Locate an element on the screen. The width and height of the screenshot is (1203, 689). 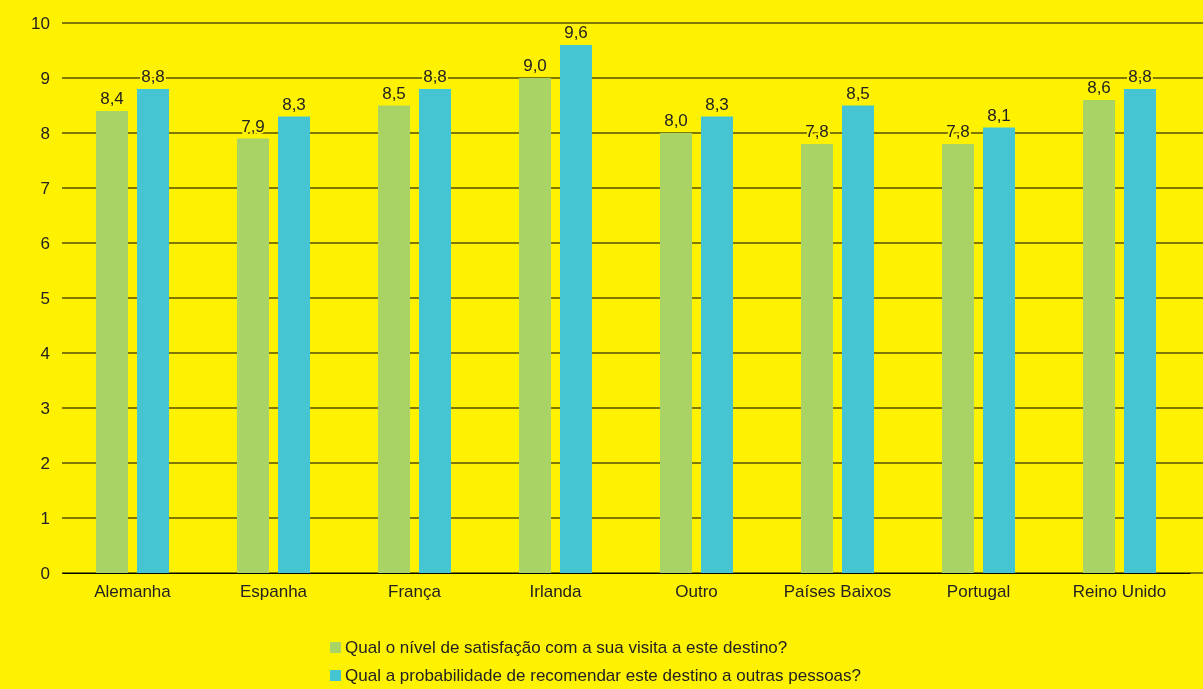
y-tick-label: 0 is located at coordinates (45, 573).